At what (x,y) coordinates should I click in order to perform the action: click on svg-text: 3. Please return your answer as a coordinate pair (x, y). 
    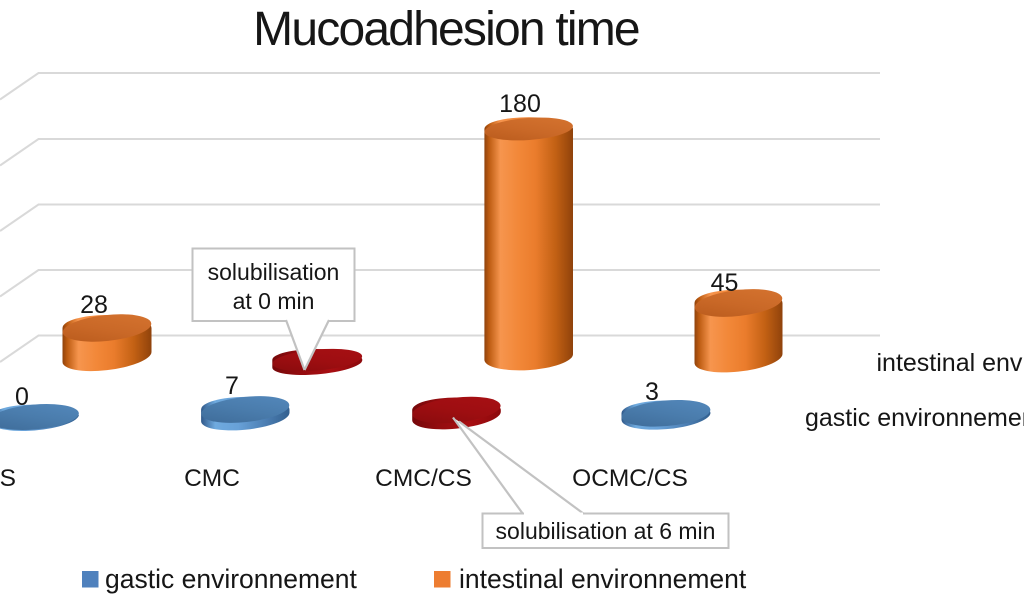
    Looking at the image, I should click on (652, 392).